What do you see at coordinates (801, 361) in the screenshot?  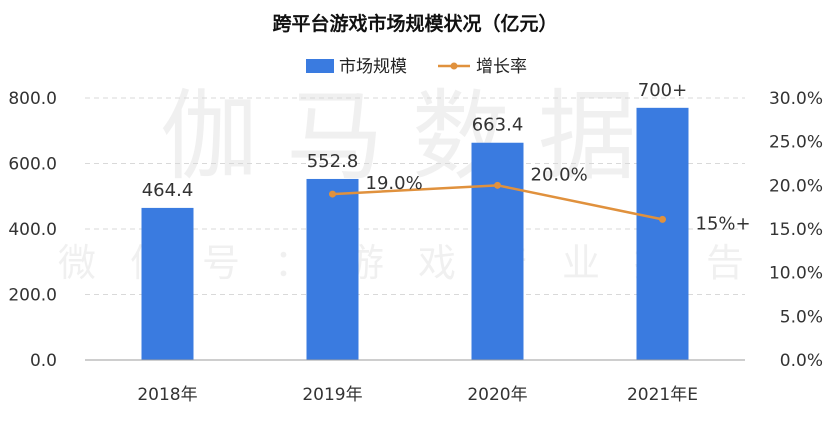 I see `y-right-tick-label: 0.0%` at bounding box center [801, 361].